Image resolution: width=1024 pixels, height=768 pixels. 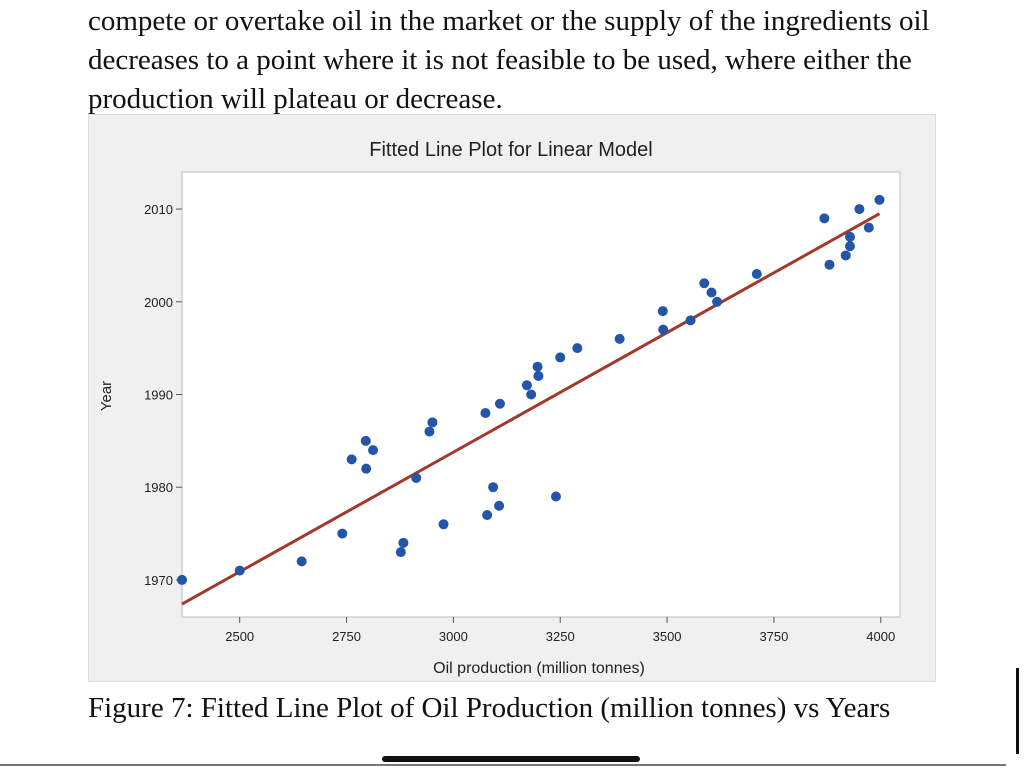 I want to click on x-axis: 2500 2750 3000 3250 3500 3750 4000, so click(x=560, y=630).